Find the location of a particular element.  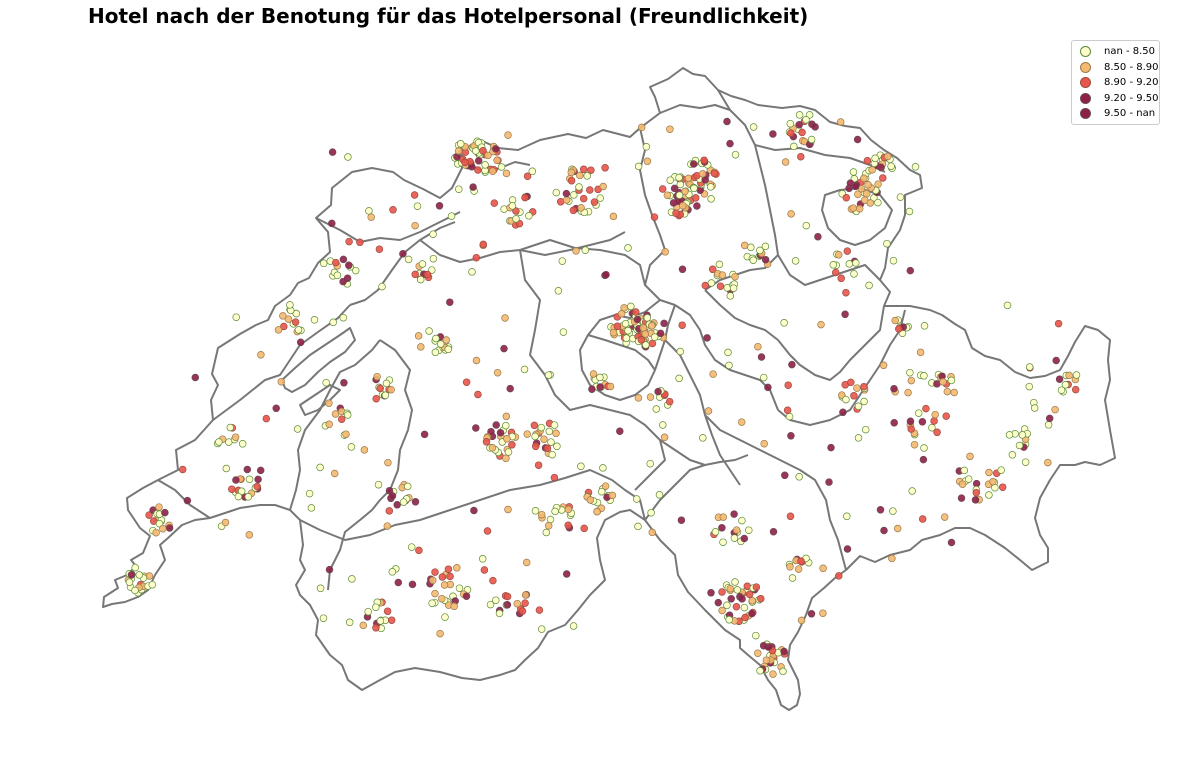

border-aargau-lucerne is located at coordinates (582, 262).